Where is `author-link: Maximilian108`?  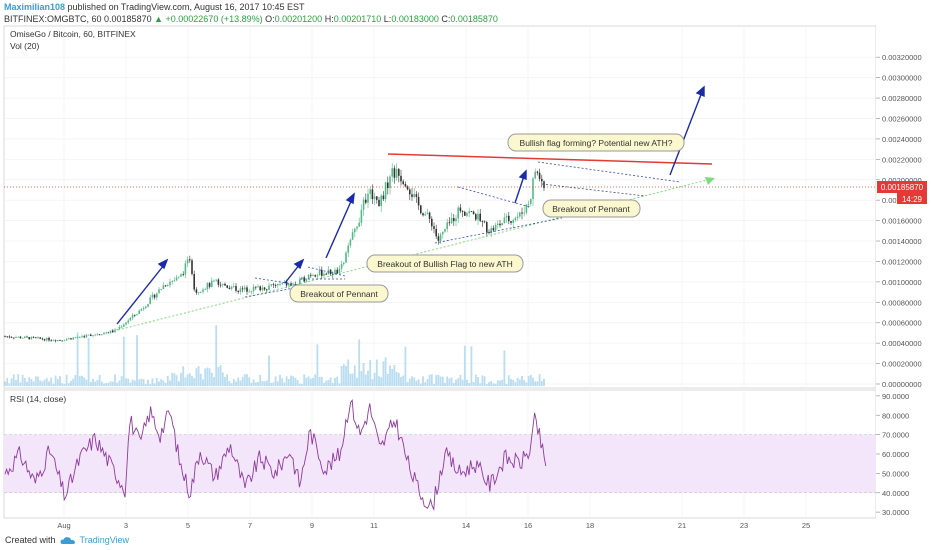
author-link: Maximilian108 is located at coordinates (35, 7).